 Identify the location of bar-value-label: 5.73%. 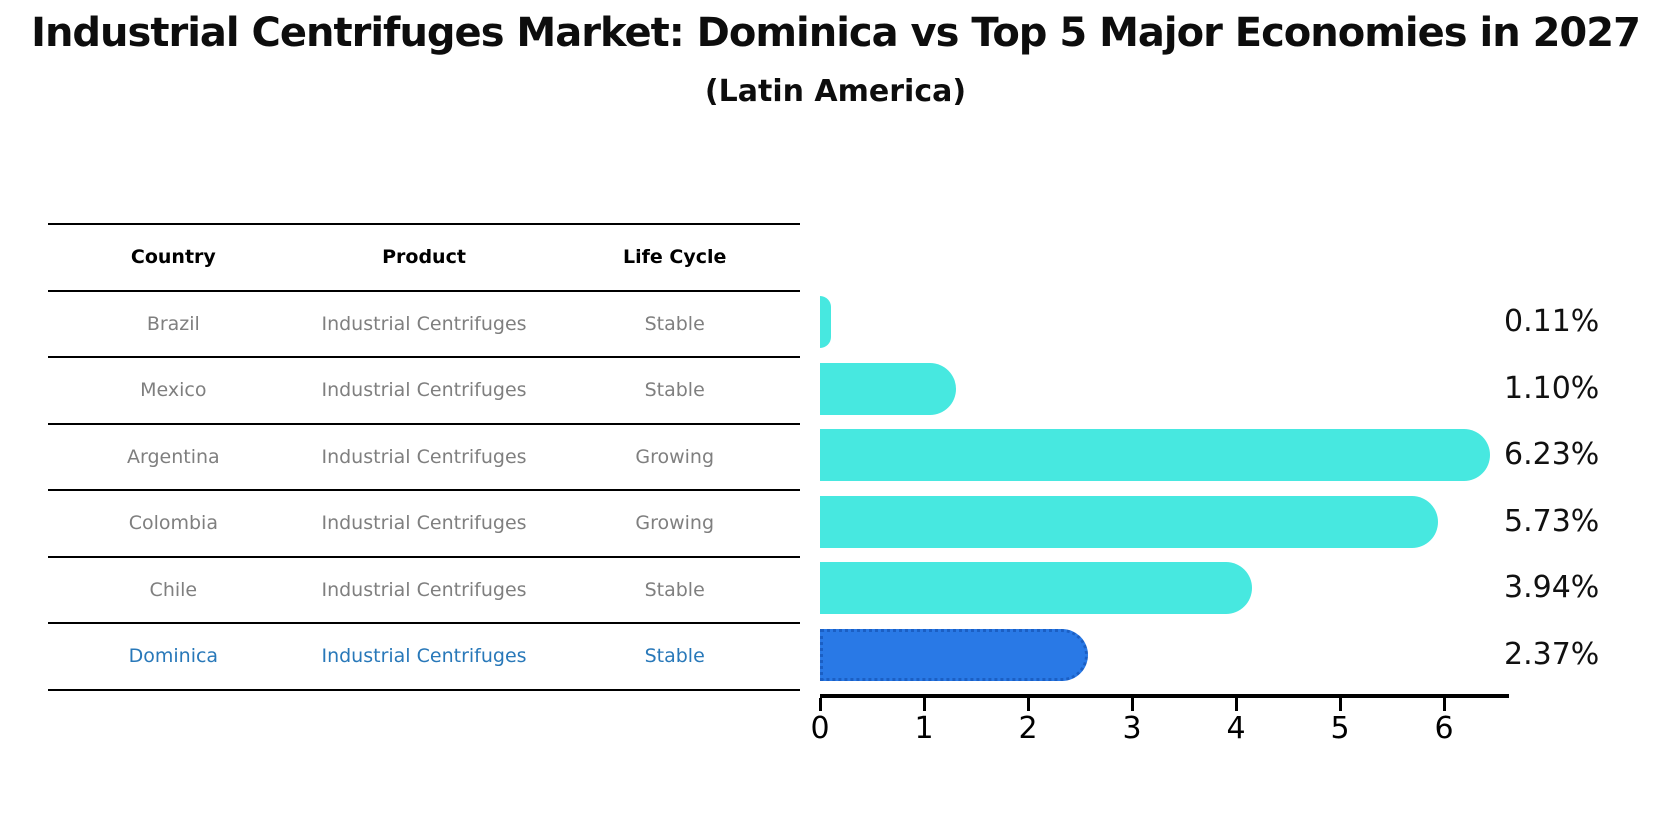
(1552, 521).